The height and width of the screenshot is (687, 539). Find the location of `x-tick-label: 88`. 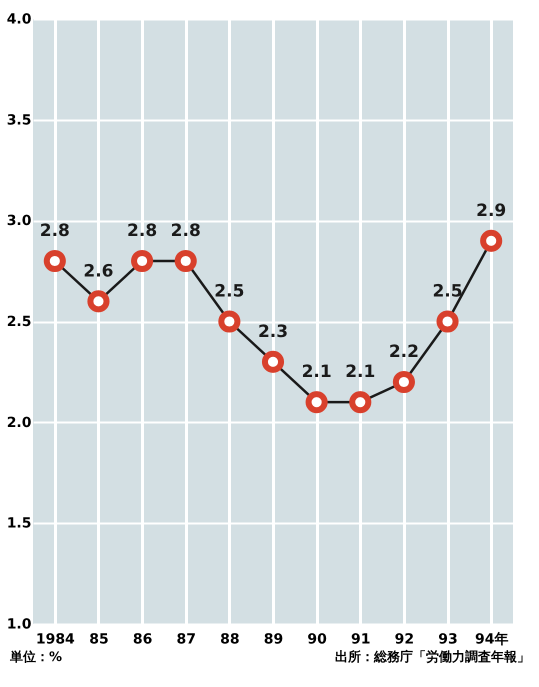

x-tick-label: 88 is located at coordinates (230, 640).